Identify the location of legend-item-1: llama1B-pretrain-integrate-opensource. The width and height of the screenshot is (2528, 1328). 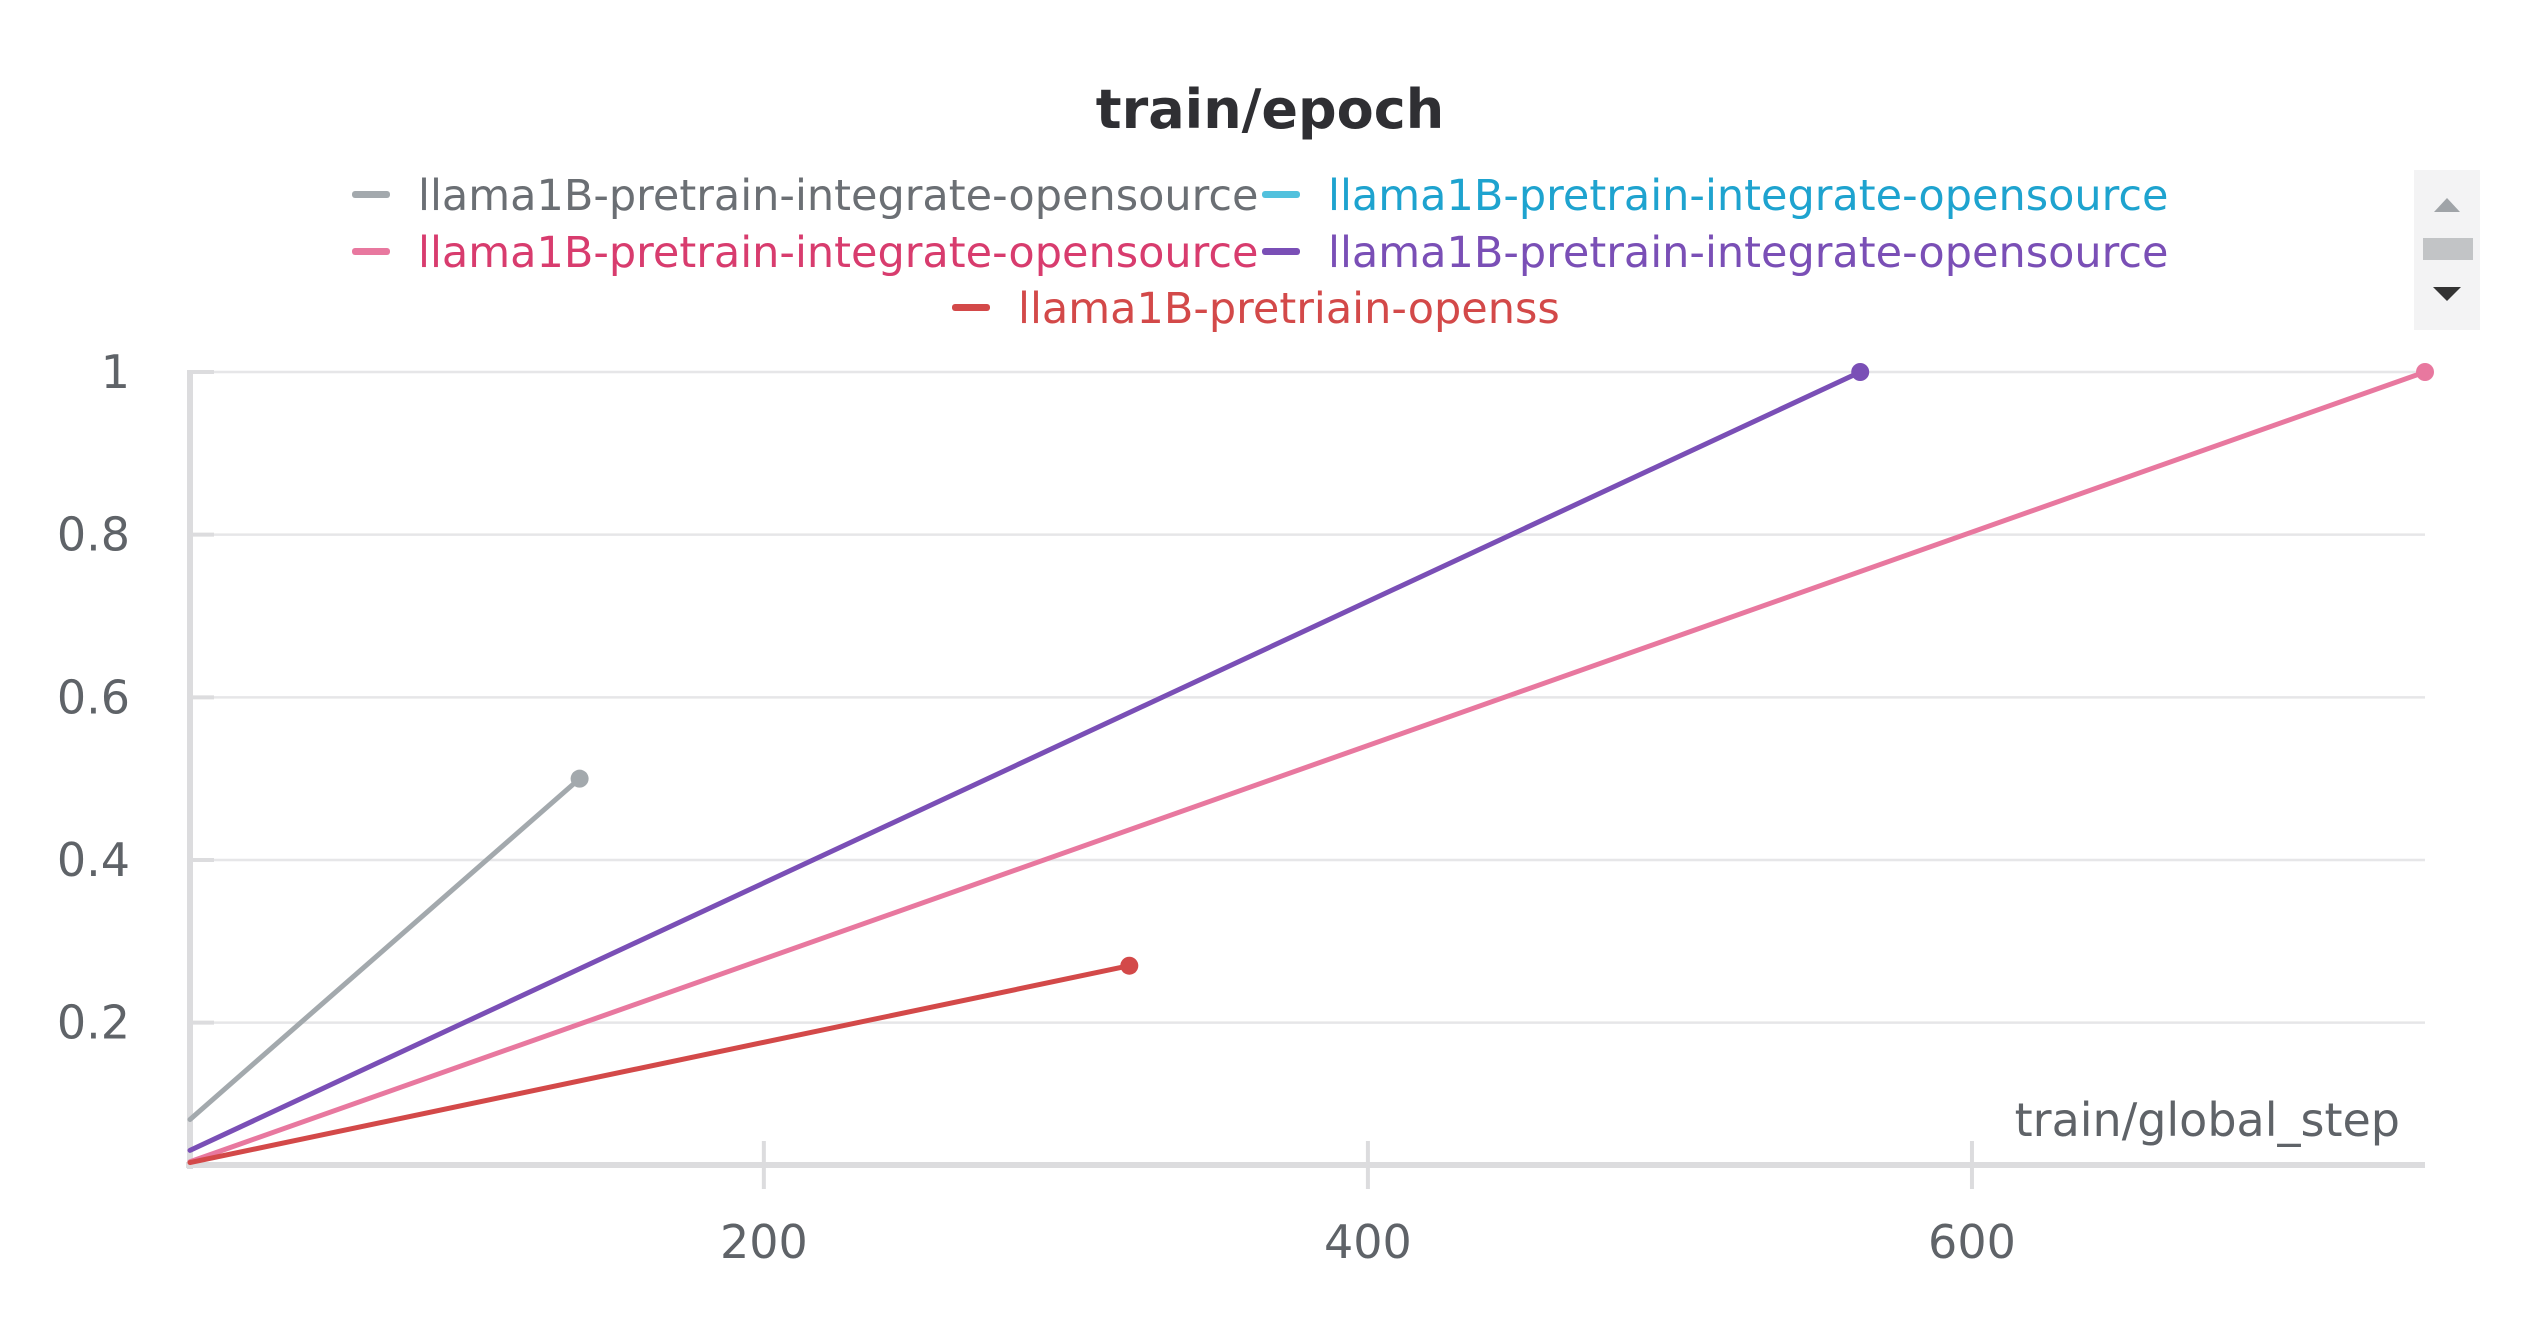
(805, 196).